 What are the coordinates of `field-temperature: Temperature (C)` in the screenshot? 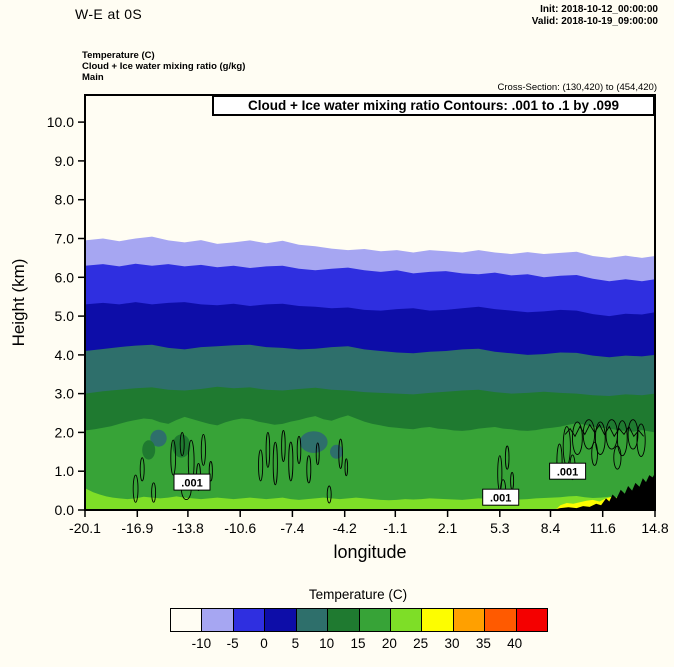 It's located at (118, 55).